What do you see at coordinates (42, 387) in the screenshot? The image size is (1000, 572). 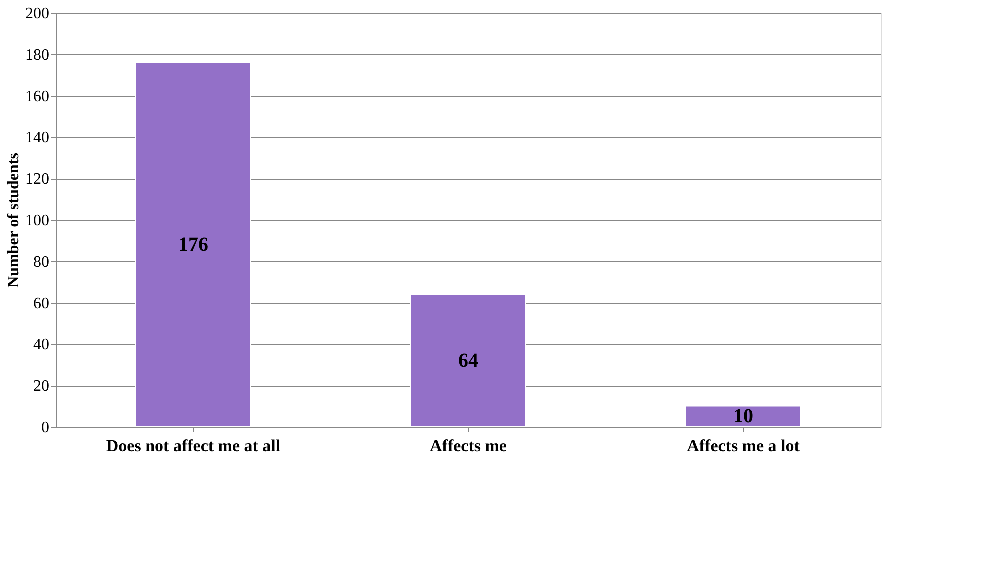 I see `y-tick-label: 20` at bounding box center [42, 387].